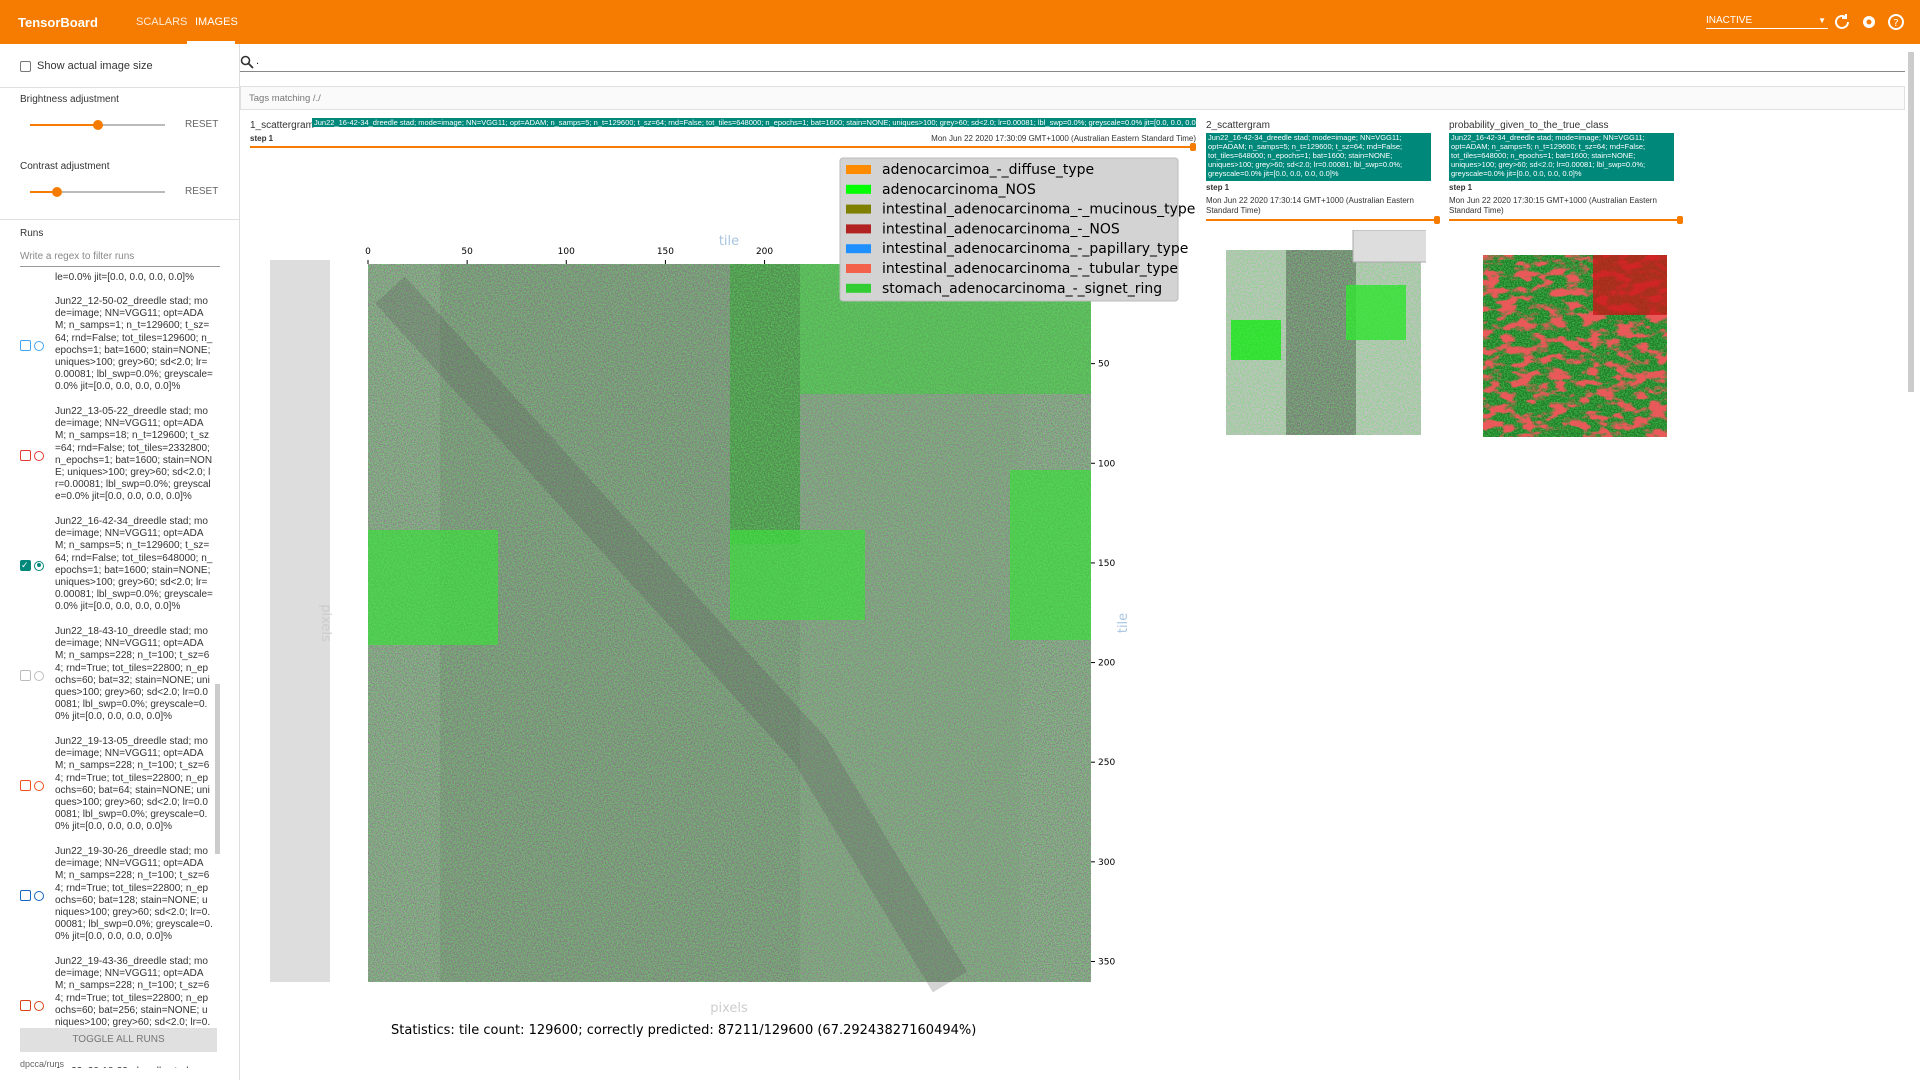  Describe the element at coordinates (285, 98) in the screenshot. I see `tag-filter: Tags matching /./` at that location.